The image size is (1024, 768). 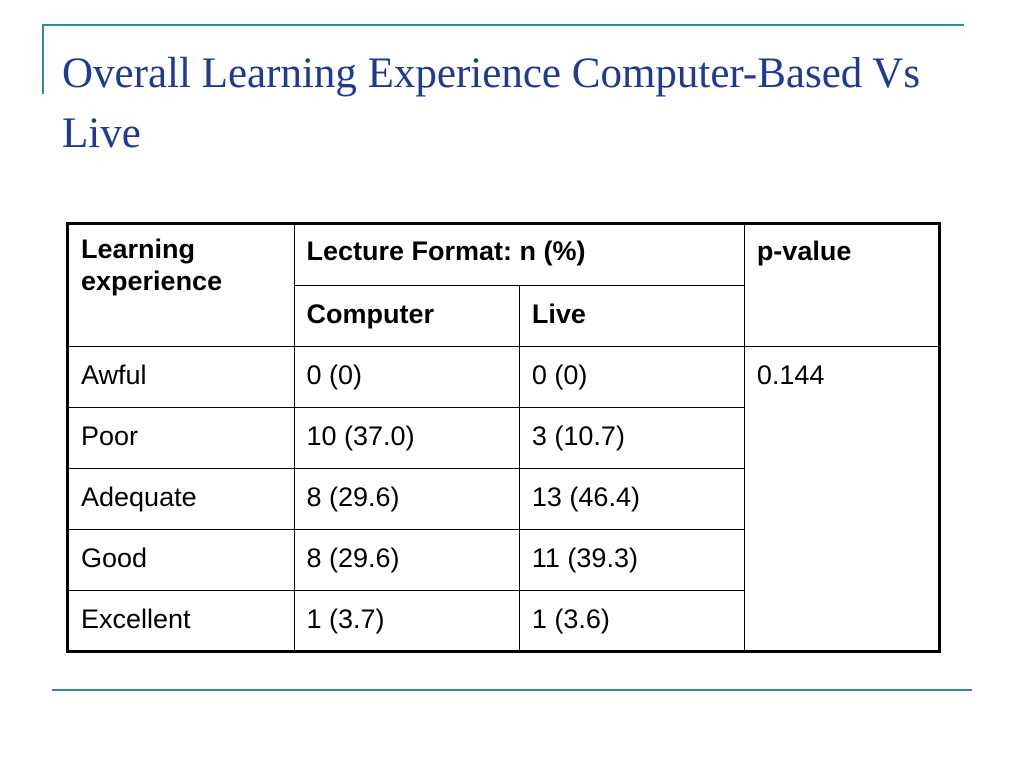 I want to click on header-p-value: p-value, so click(x=842, y=285).